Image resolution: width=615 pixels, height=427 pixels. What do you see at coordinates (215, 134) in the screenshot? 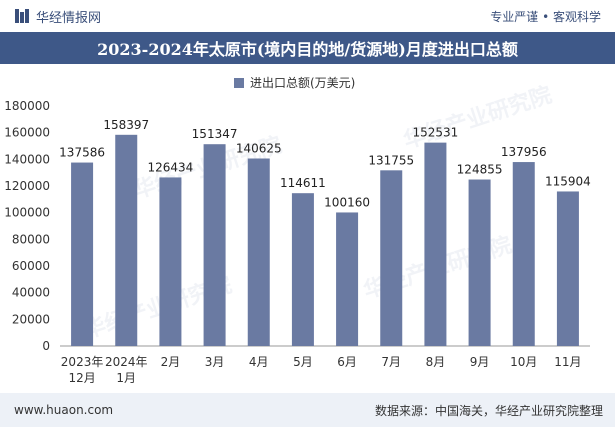
I see `data-label: 151347` at bounding box center [215, 134].